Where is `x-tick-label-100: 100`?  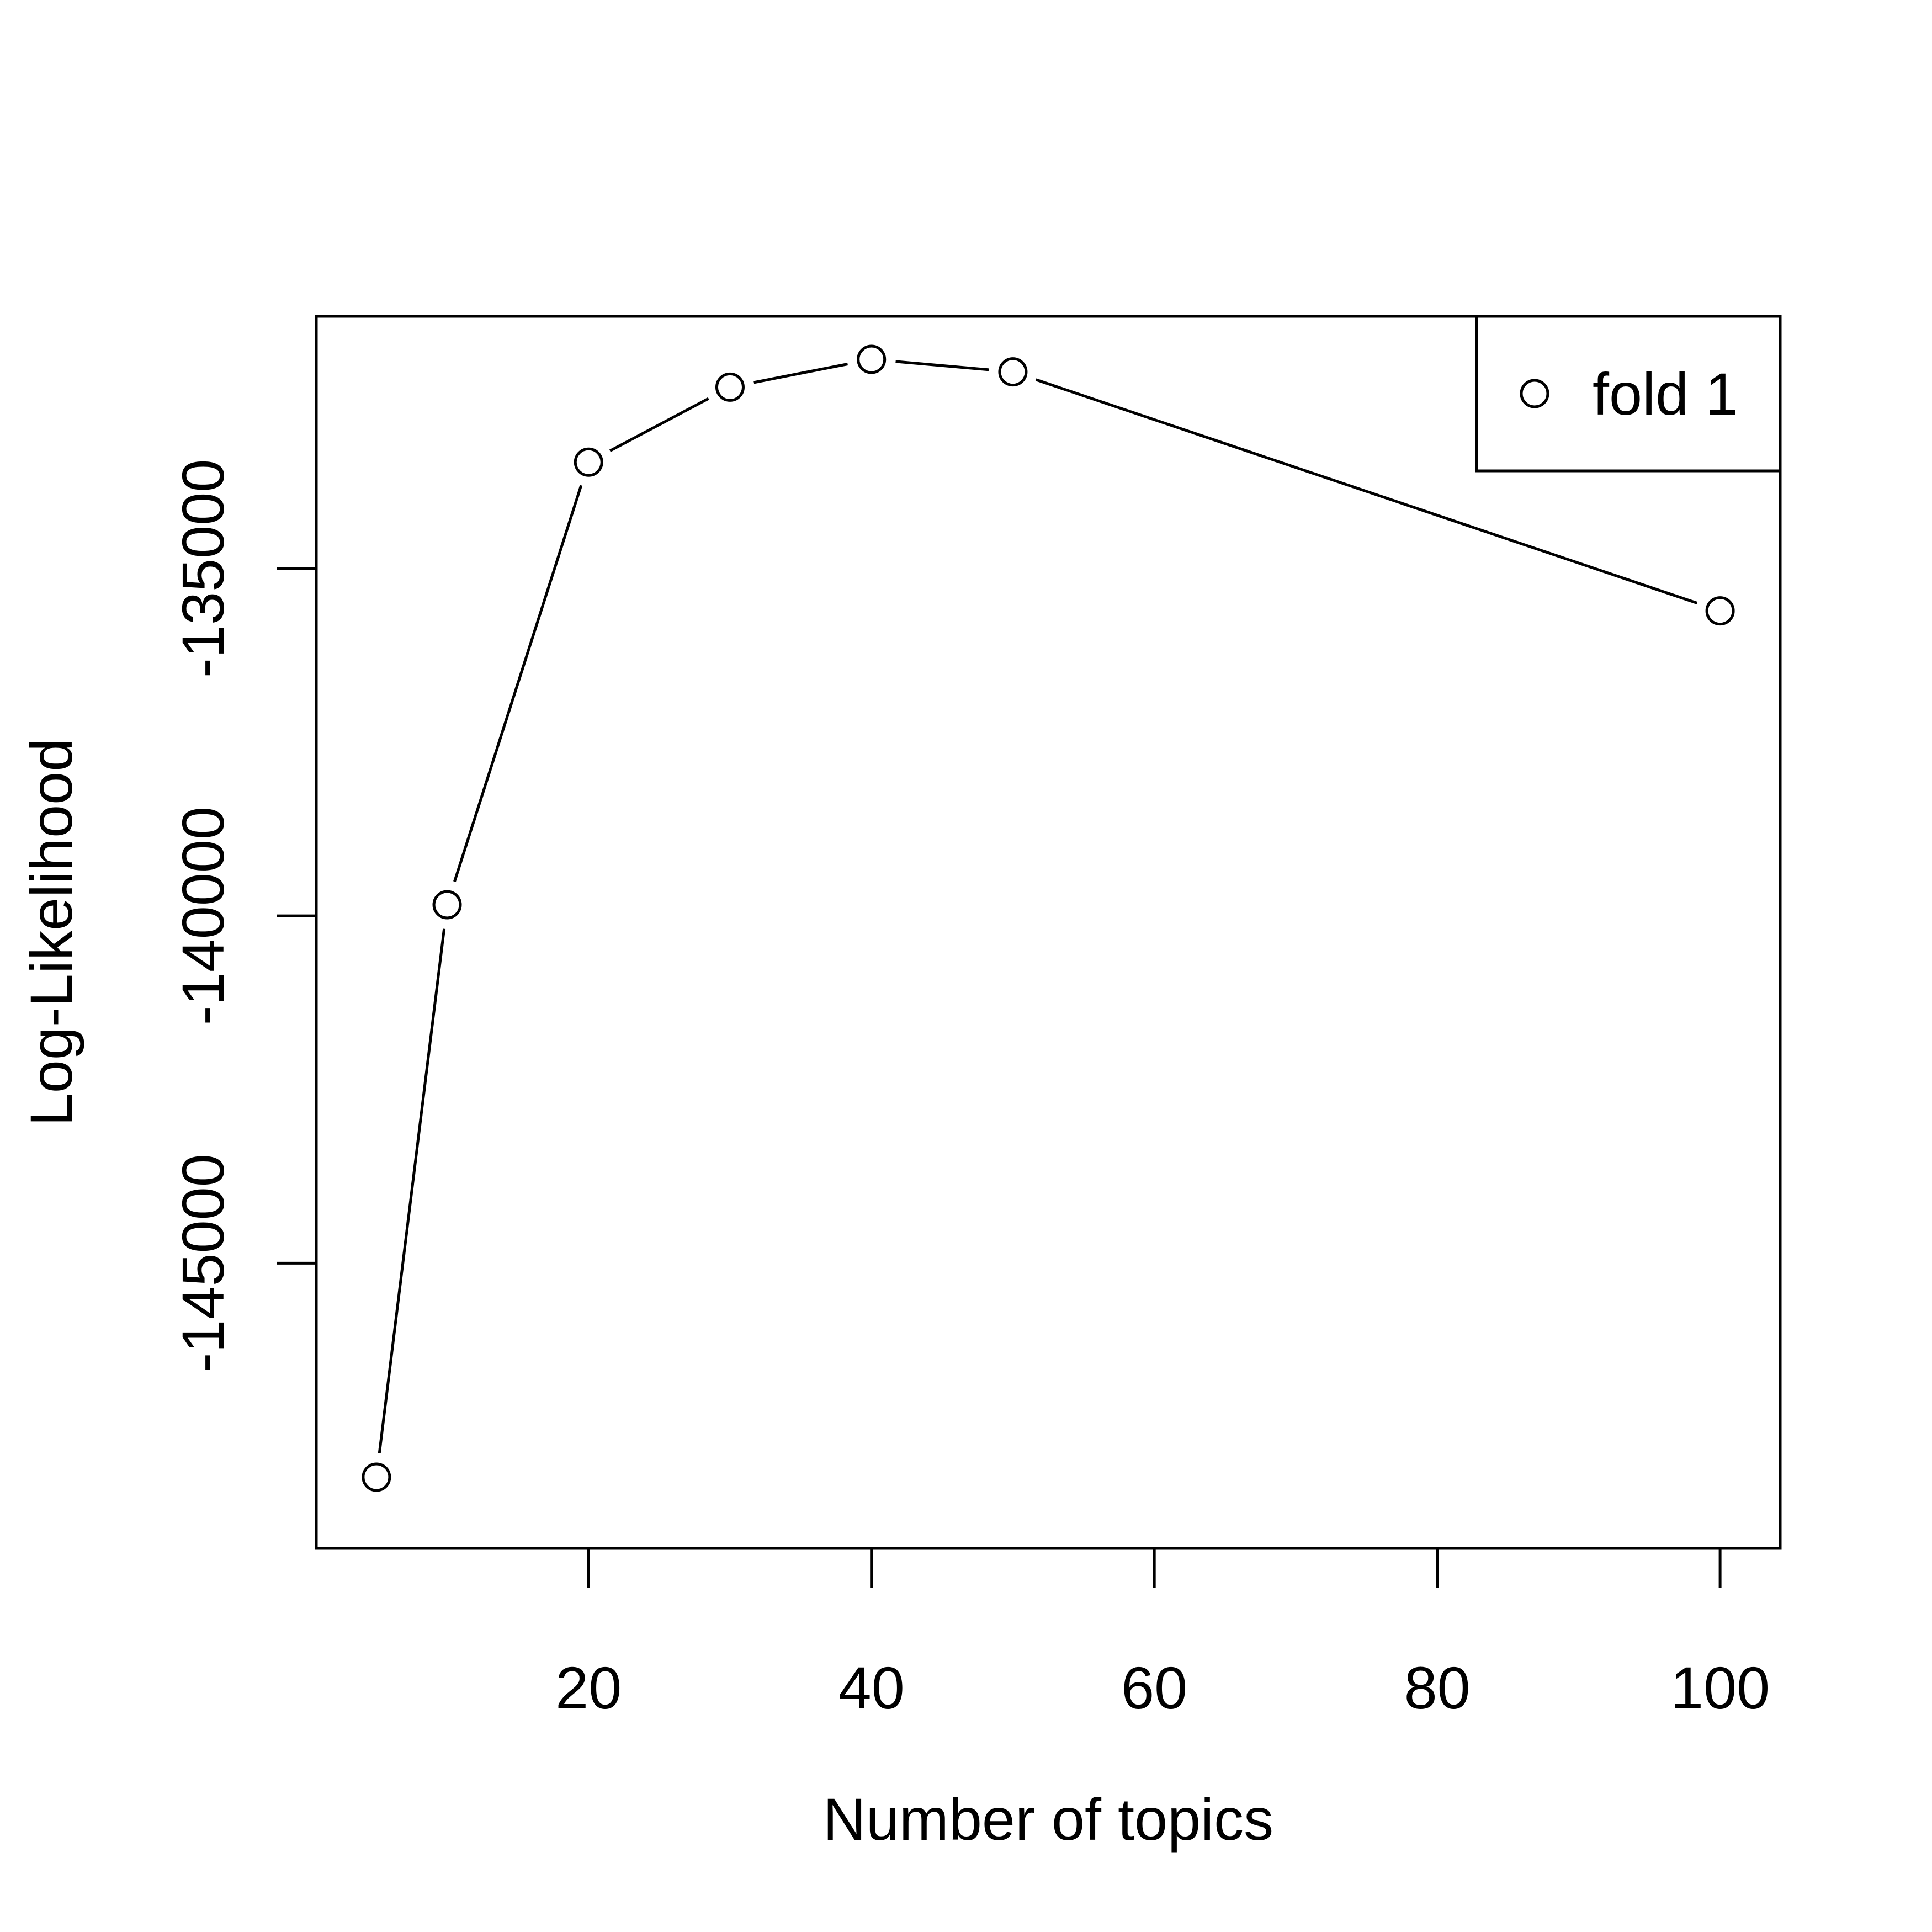 x-tick-label-100: 100 is located at coordinates (1720, 1688).